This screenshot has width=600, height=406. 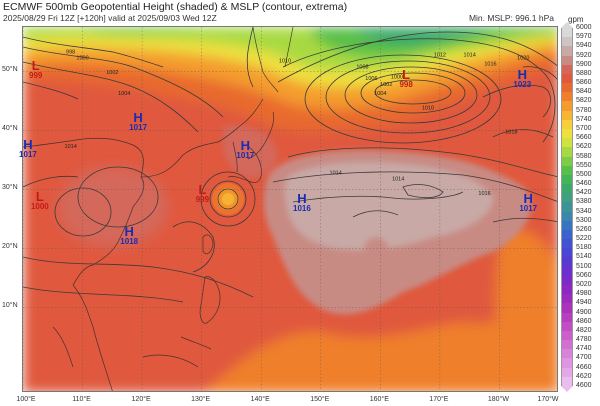 What do you see at coordinates (10, 306) in the screenshot?
I see `latitude-label: 10°N` at bounding box center [10, 306].